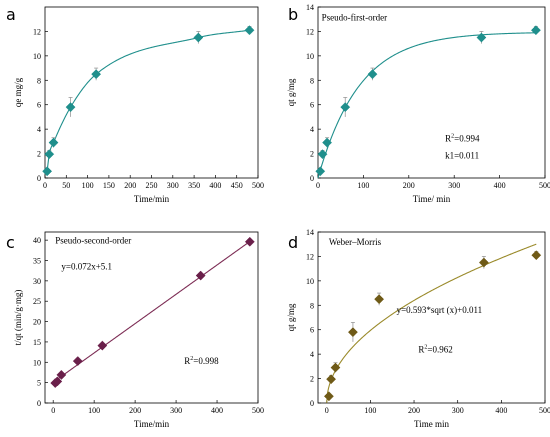 The width and height of the screenshot is (550, 437). I want to click on y-axis-label: t/qt (min/g·mg), so click(18, 318).